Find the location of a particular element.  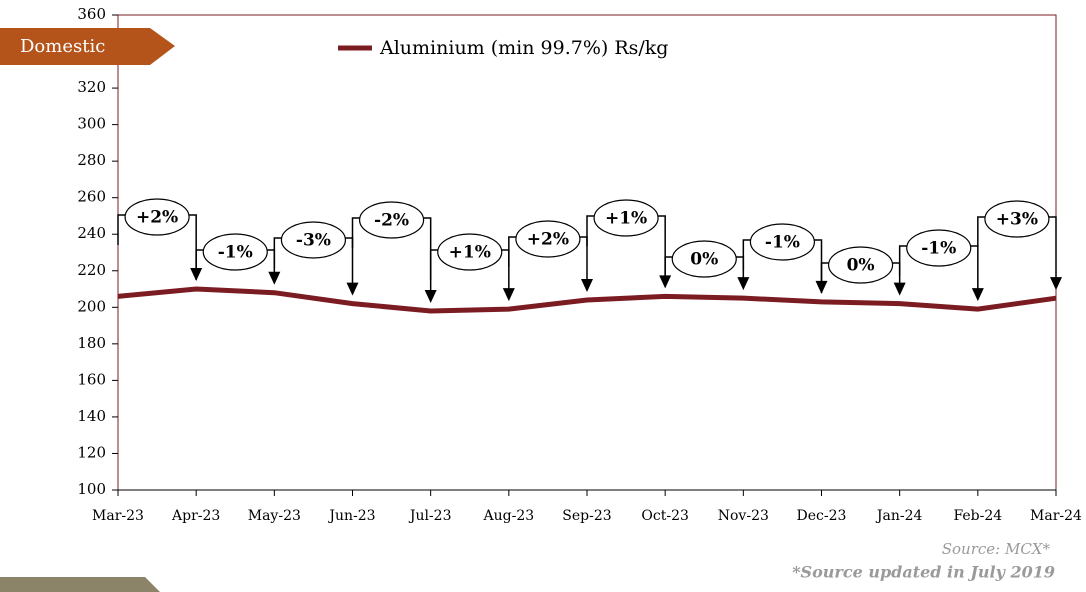

x-tick-label: Oct-23 is located at coordinates (665, 516).